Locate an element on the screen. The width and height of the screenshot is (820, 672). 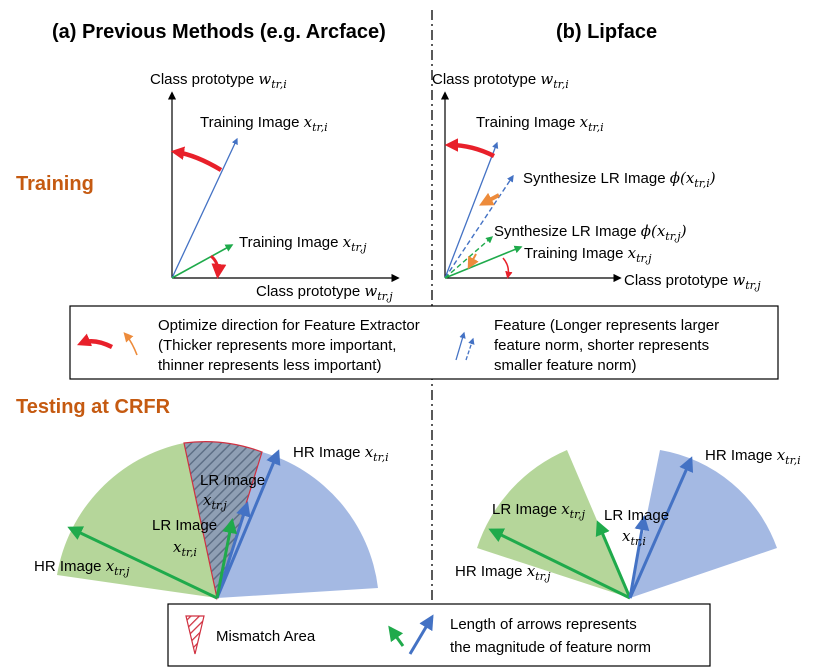
green-sector-right is located at coordinates (553, 524).